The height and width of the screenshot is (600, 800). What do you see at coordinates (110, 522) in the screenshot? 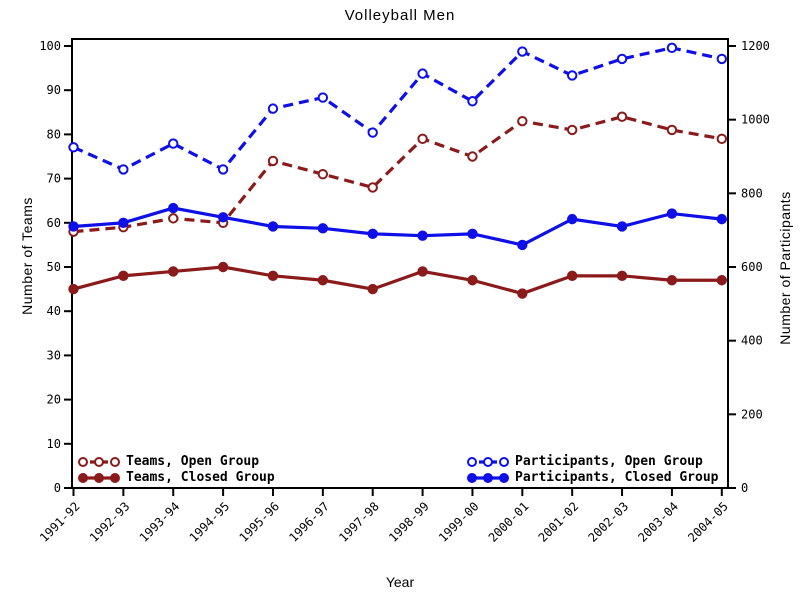
I see `x-axis-tick-label: 1992-93` at bounding box center [110, 522].